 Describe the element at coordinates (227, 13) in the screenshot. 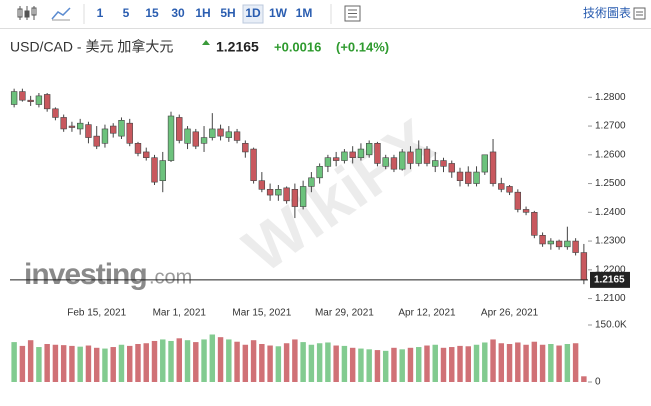

I see `interval-button: 5H` at that location.